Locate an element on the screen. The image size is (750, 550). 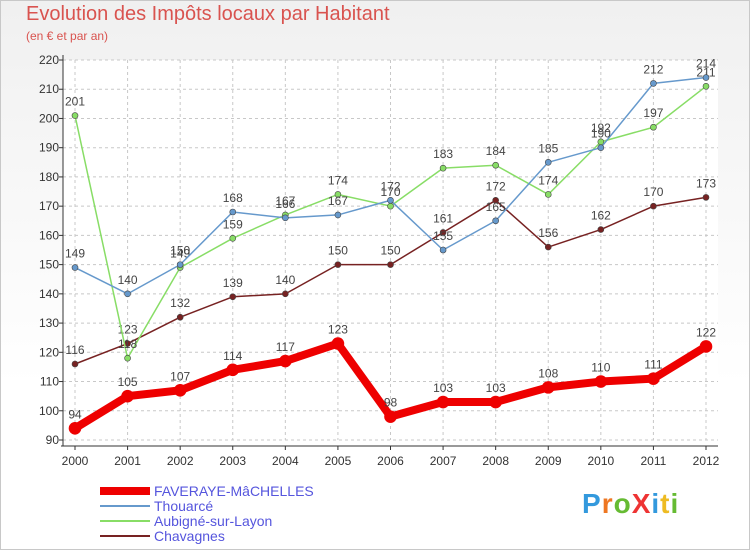
y-tick-label: 90 is located at coordinates (53, 440).